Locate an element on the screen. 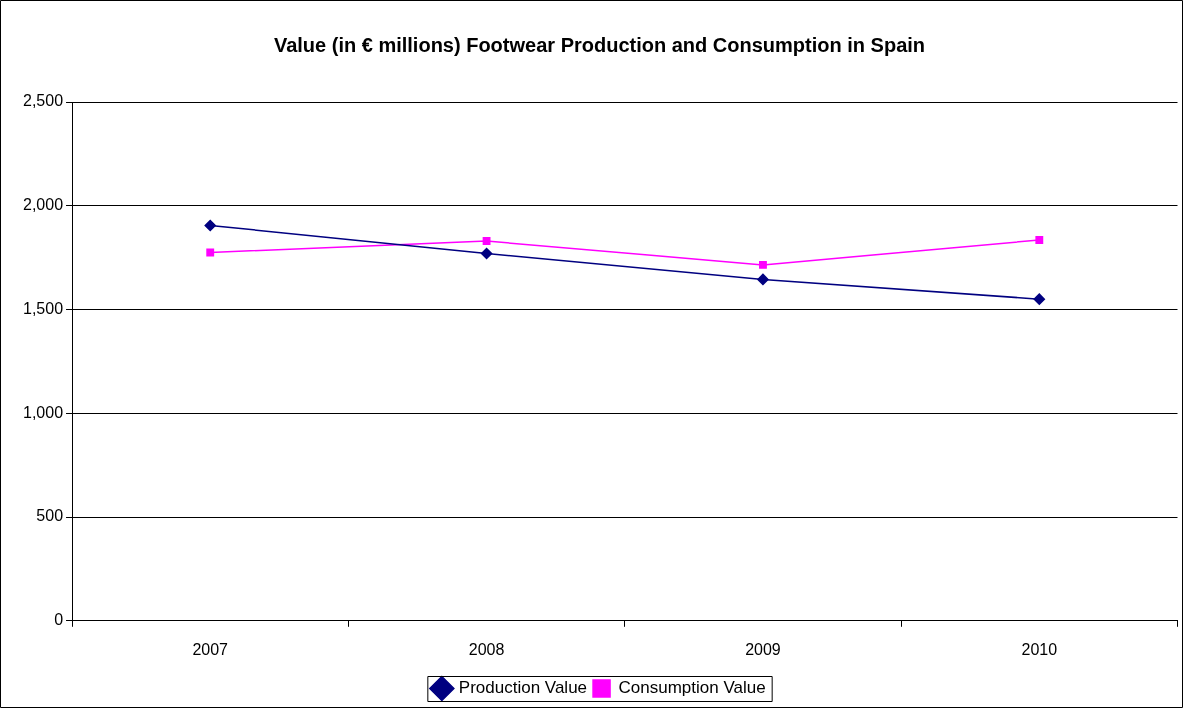 This screenshot has width=1184, height=709. x-tick-label: 2009 is located at coordinates (763, 649).